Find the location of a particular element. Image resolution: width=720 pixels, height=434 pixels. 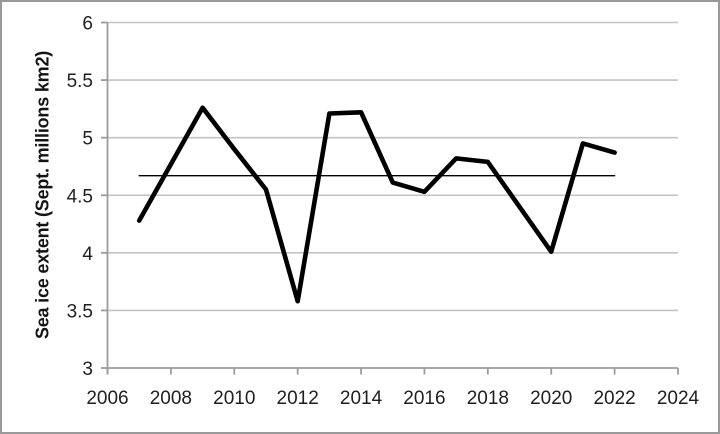

x-tick-label: 2020 is located at coordinates (551, 398).